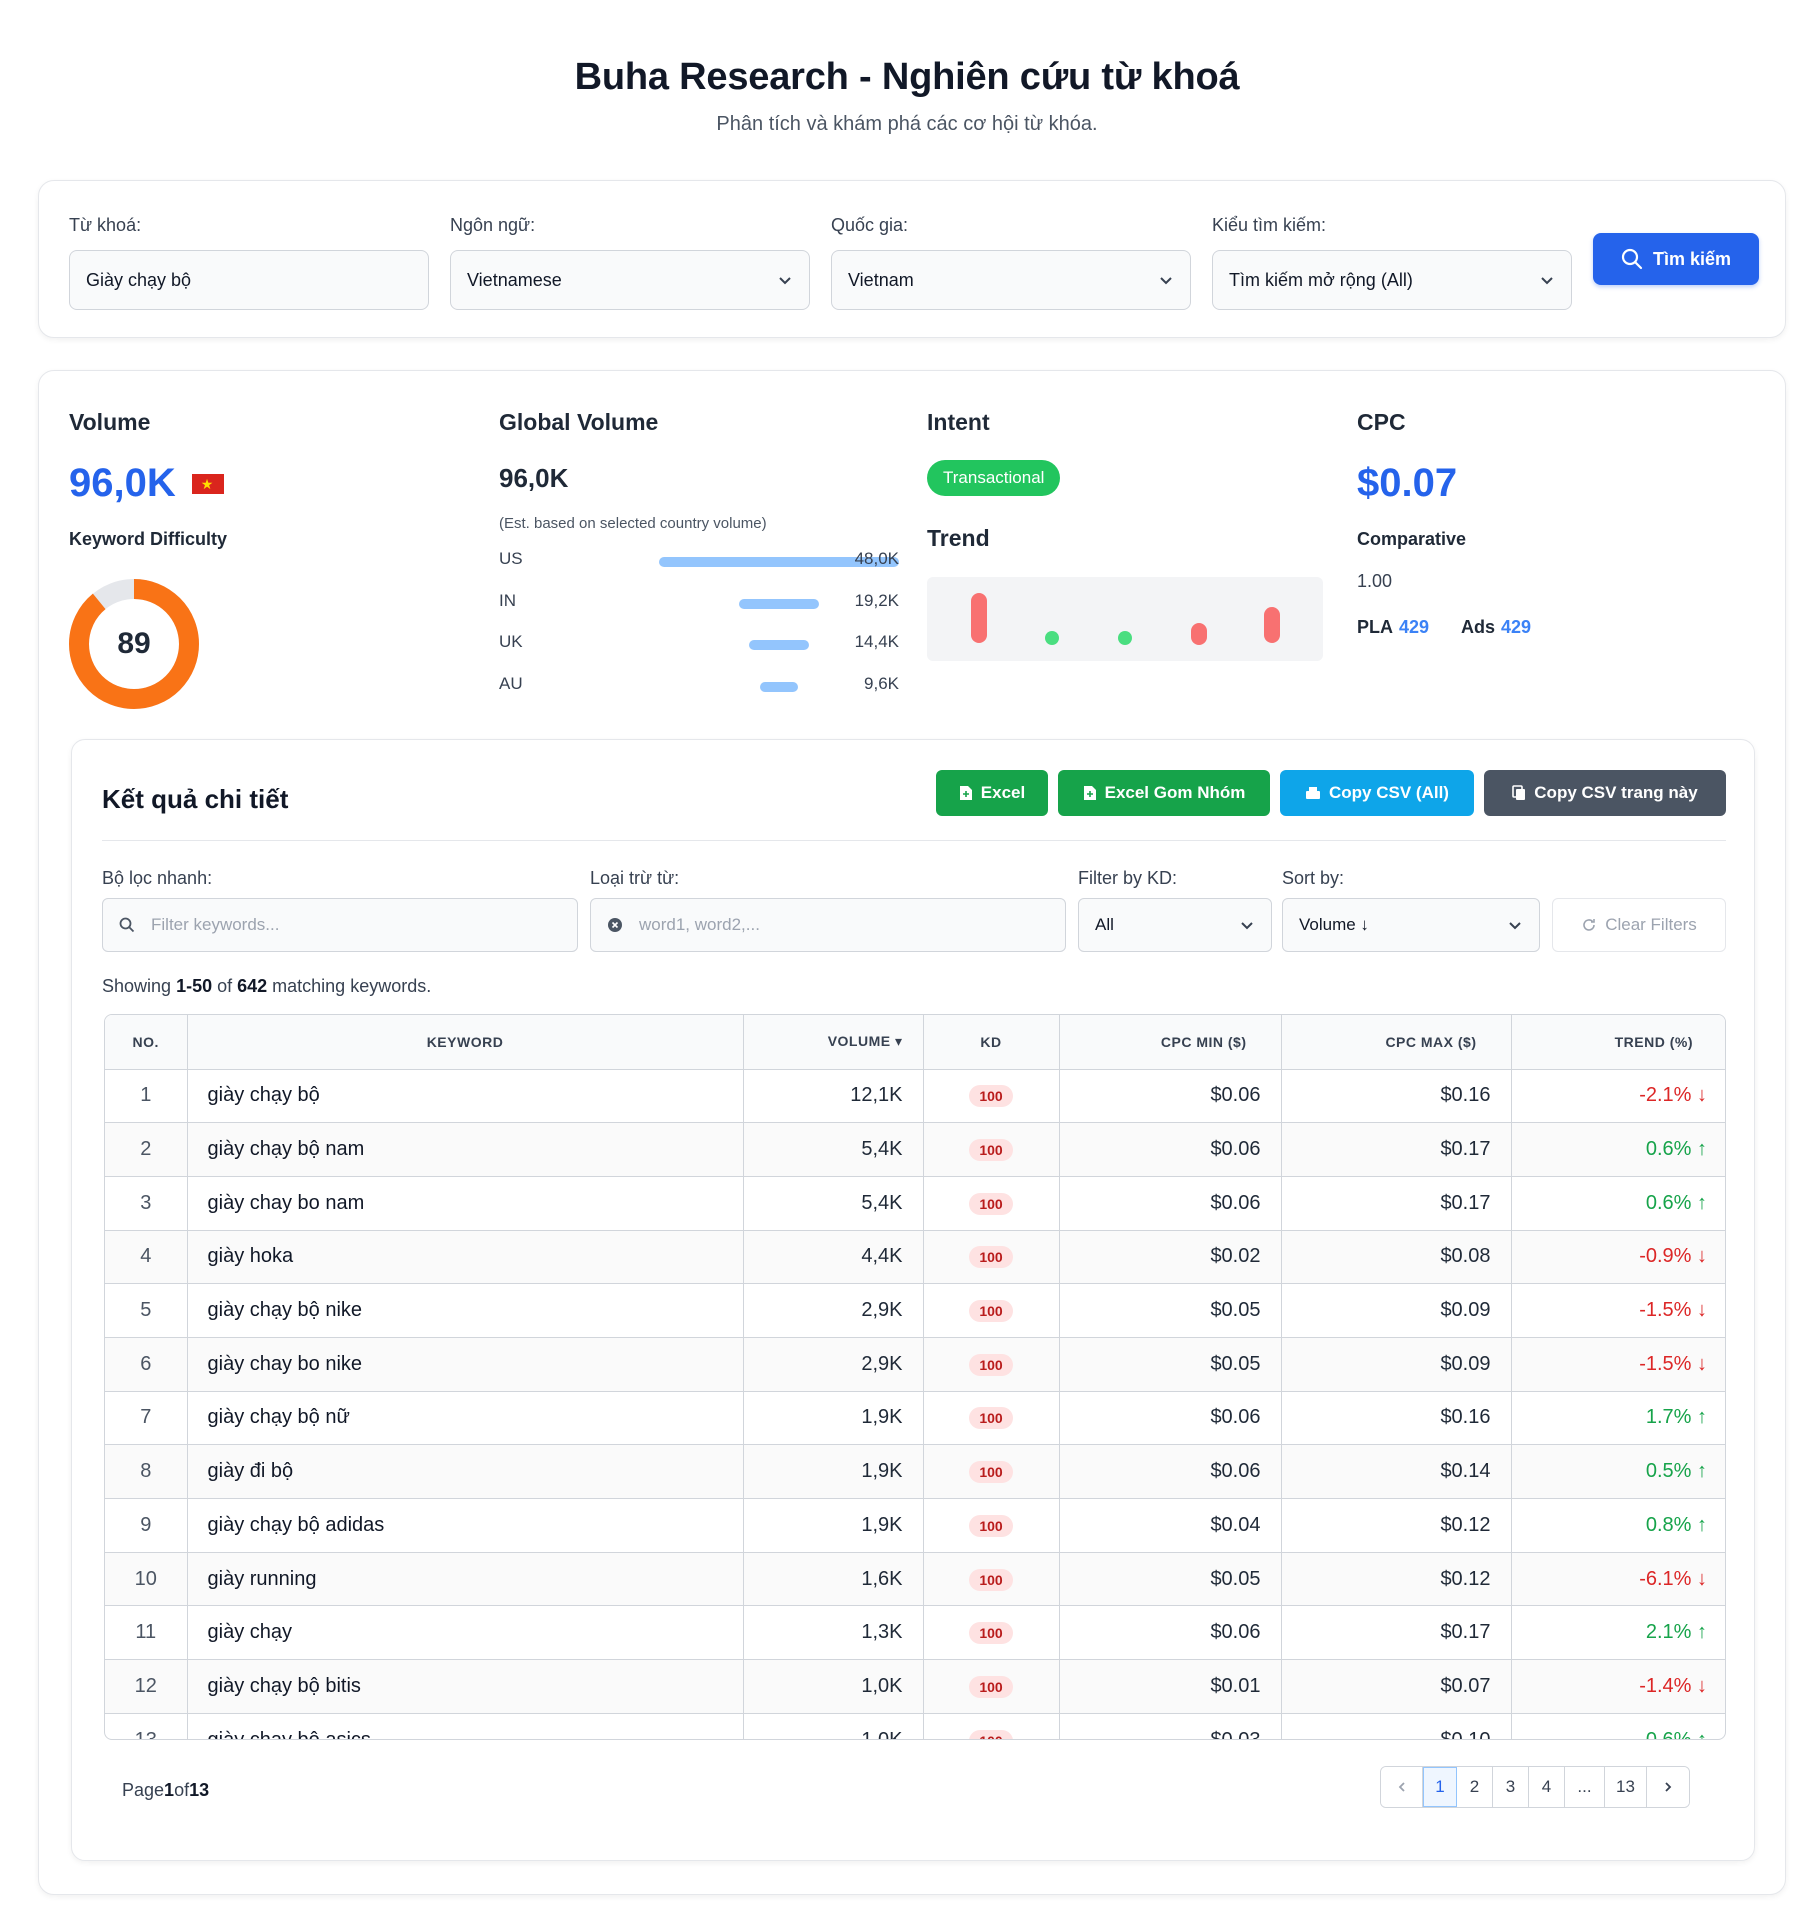 The height and width of the screenshot is (1920, 1814). Describe the element at coordinates (139, 279) in the screenshot. I see `keyword-input-value: Giày chạy bộ` at that location.